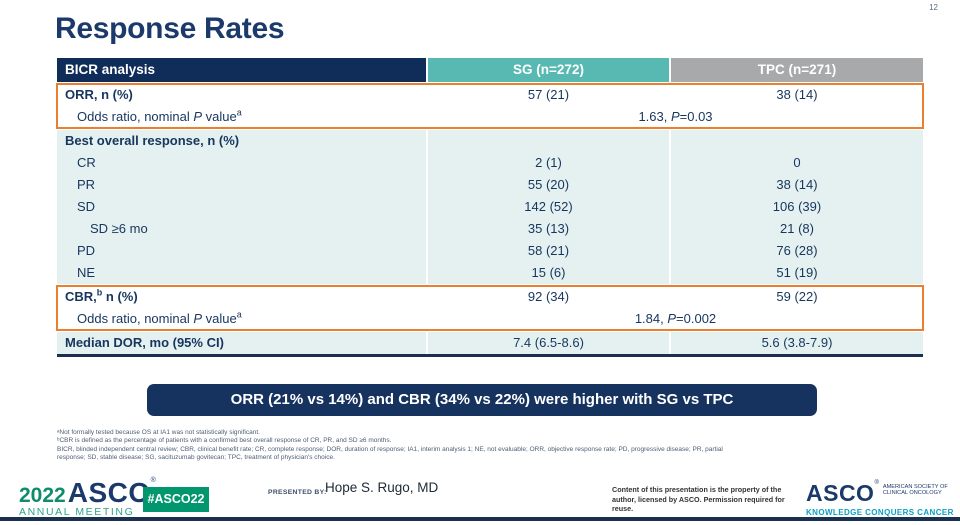 The height and width of the screenshot is (525, 960). Describe the element at coordinates (548, 185) in the screenshot. I see `pr-sg-value: 55 (20)` at that location.